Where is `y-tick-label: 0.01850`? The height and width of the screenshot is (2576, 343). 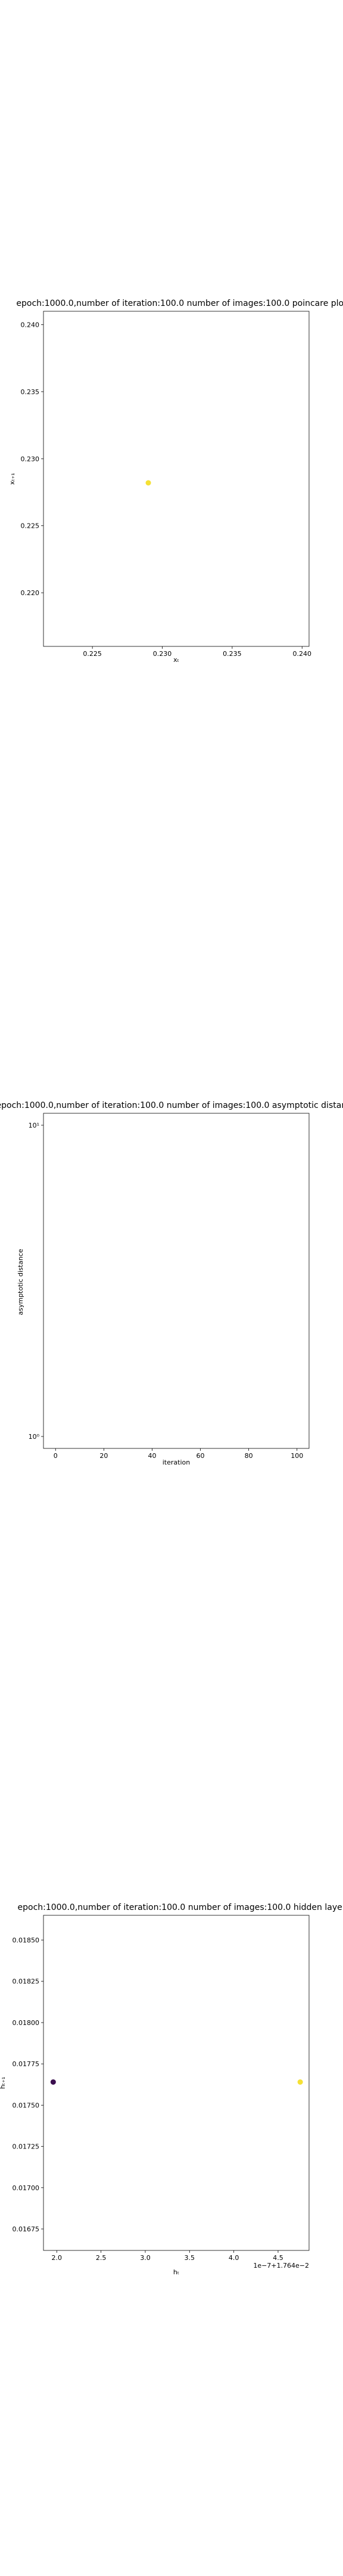 y-tick-label: 0.01850 is located at coordinates (27, 1941).